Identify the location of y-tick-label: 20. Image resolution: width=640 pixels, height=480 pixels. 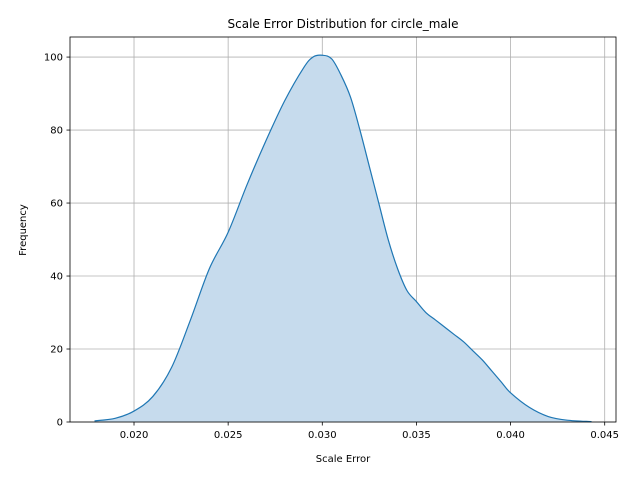
(56, 350).